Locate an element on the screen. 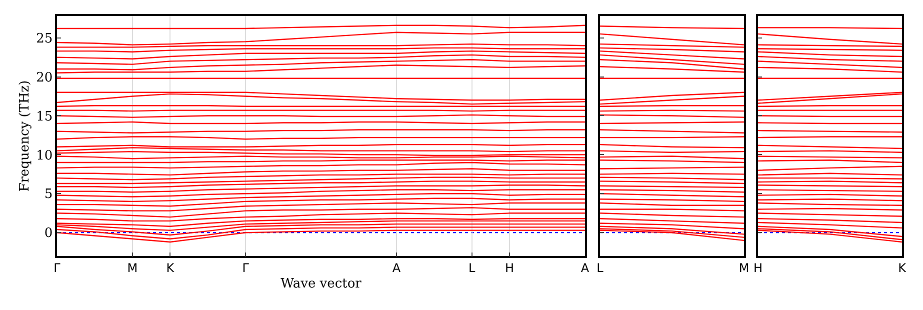  x-axis-title: Wave vector is located at coordinates (321, 284).